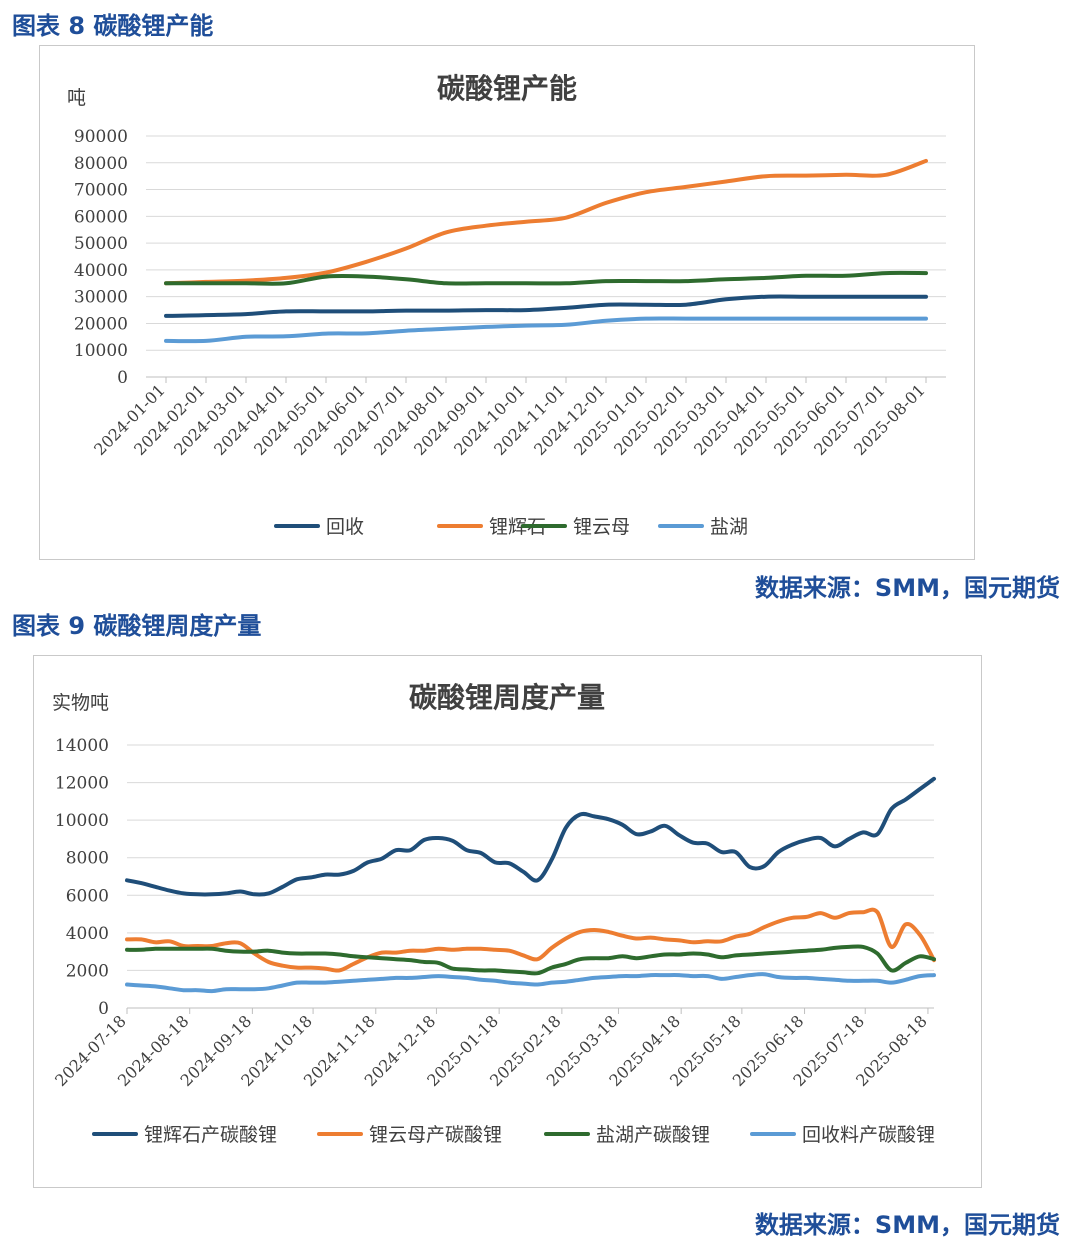 This screenshot has height=1240, width=1080. Describe the element at coordinates (653, 1135) in the screenshot. I see `legend-label-3: 盐湖产碳酸锂` at that location.